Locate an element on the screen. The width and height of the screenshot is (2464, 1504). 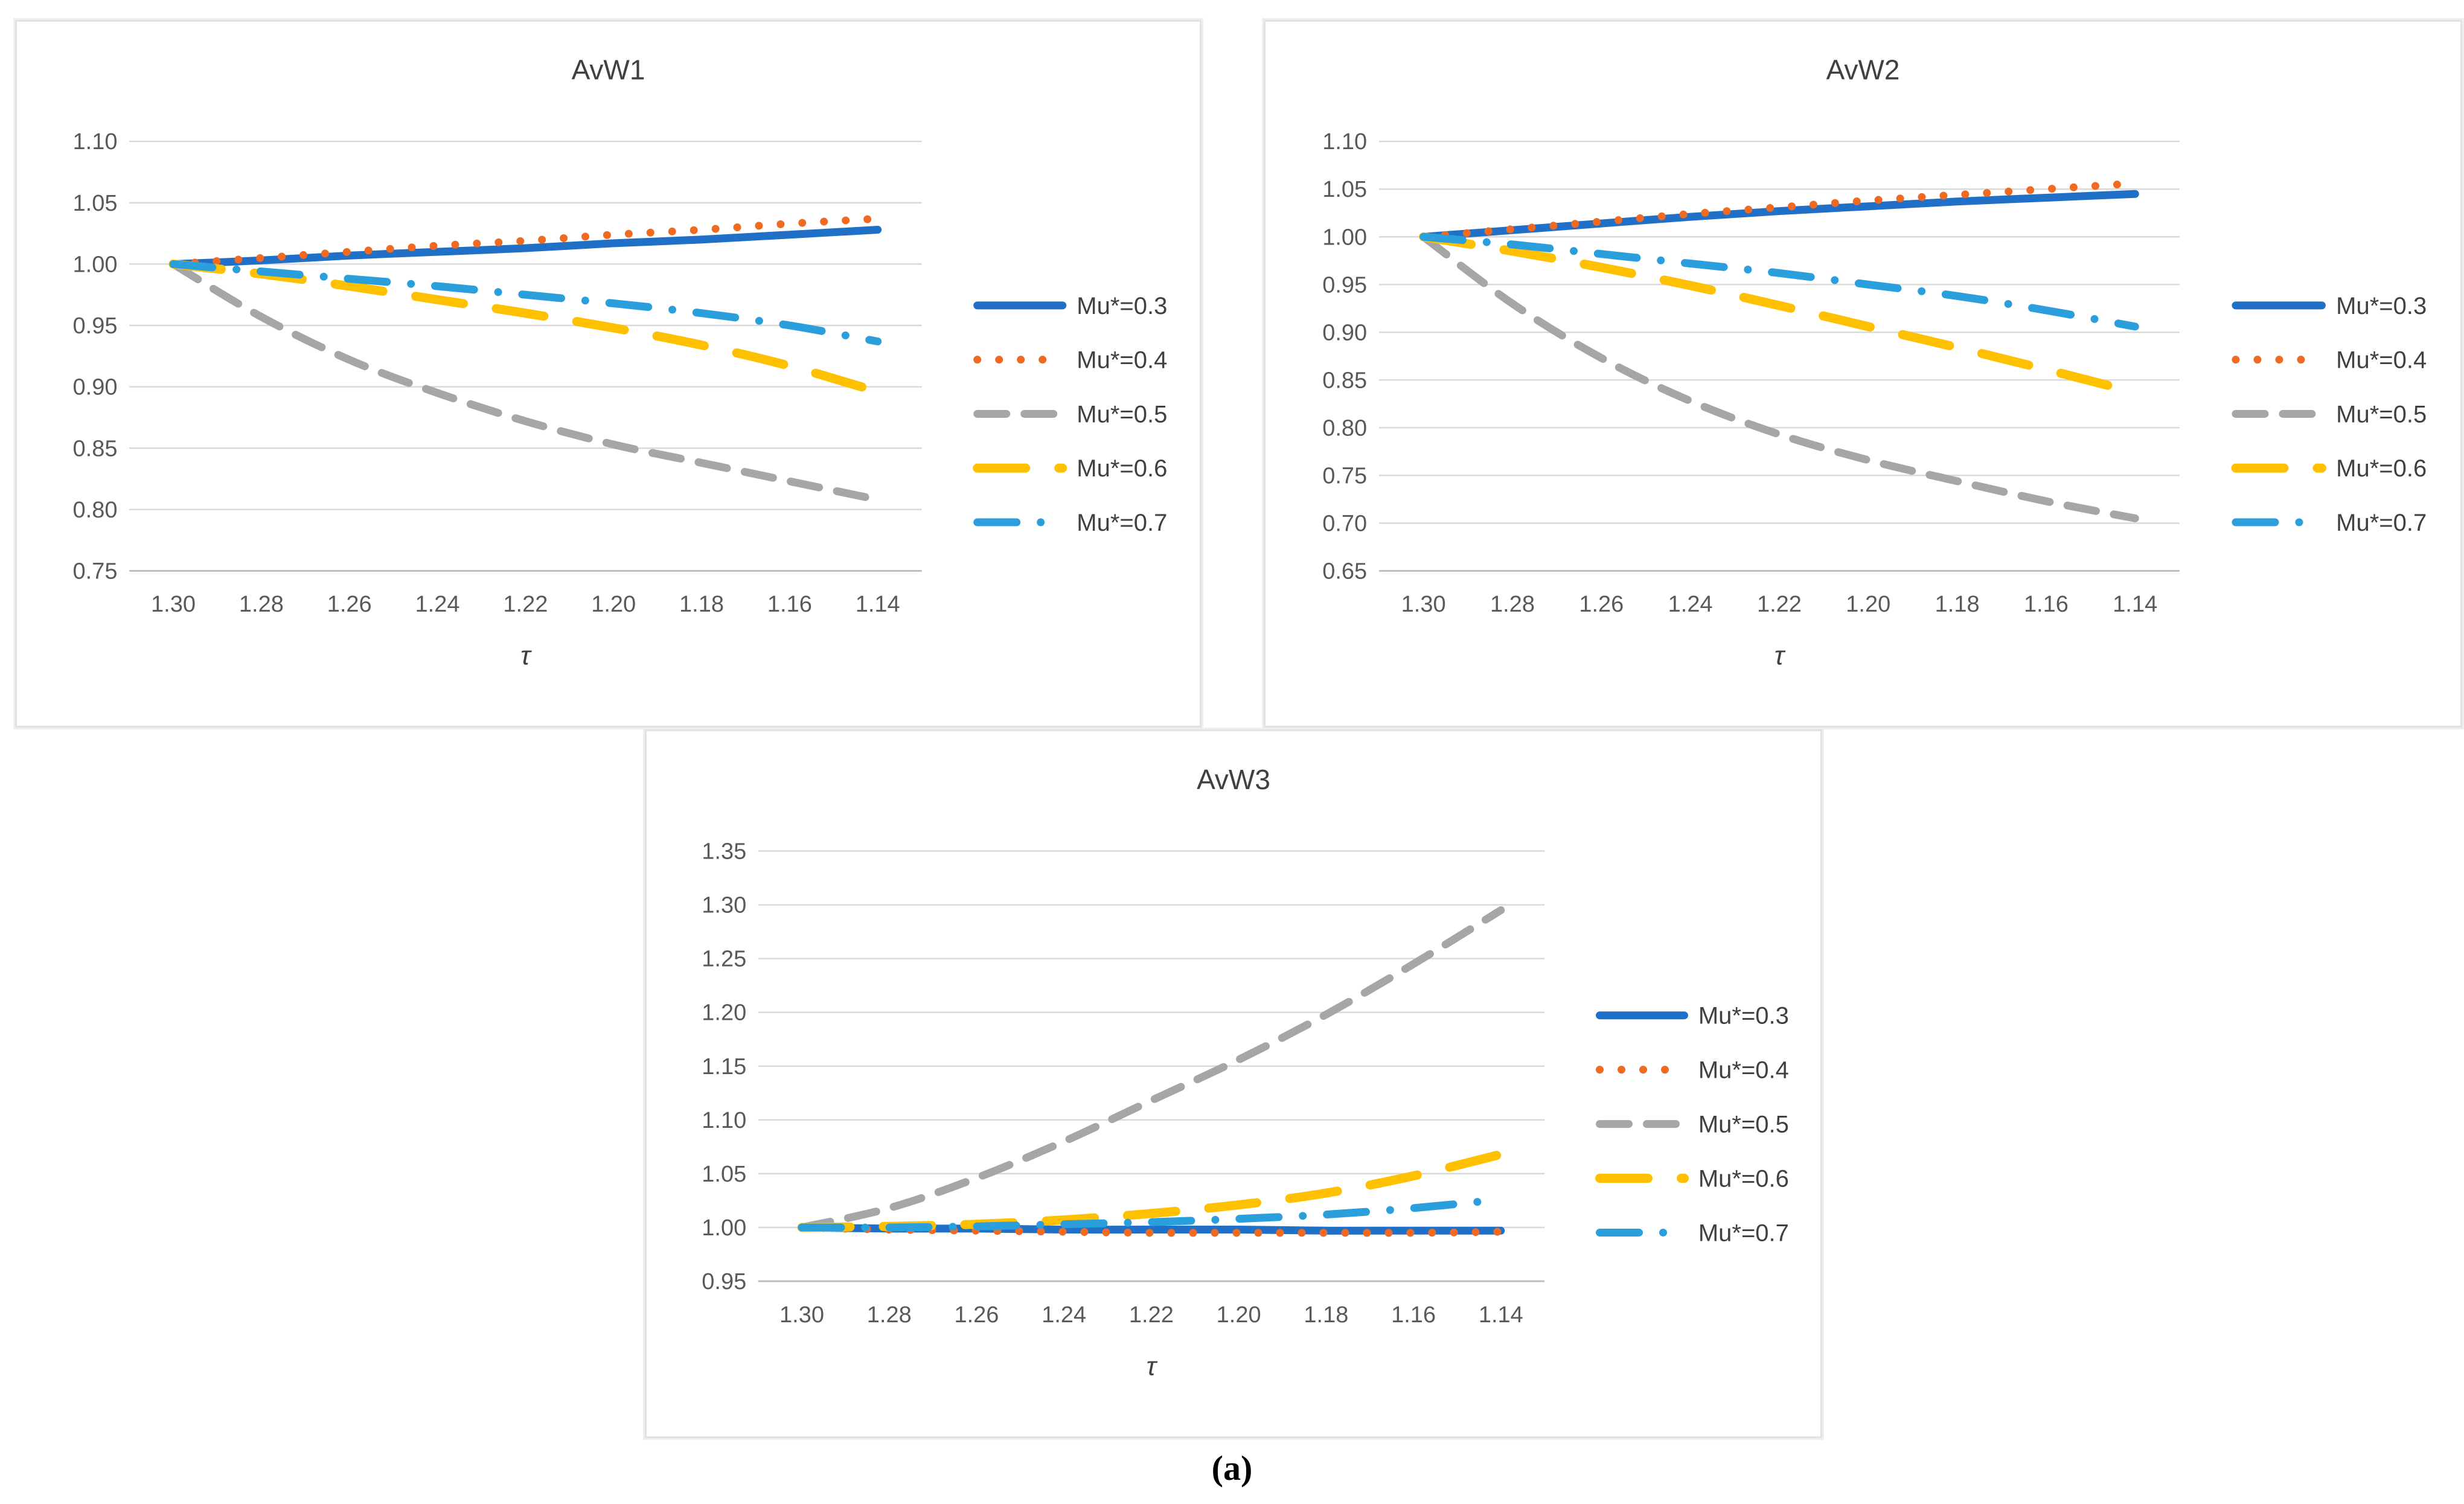
chart-title: AvW2 is located at coordinates (1863, 70).